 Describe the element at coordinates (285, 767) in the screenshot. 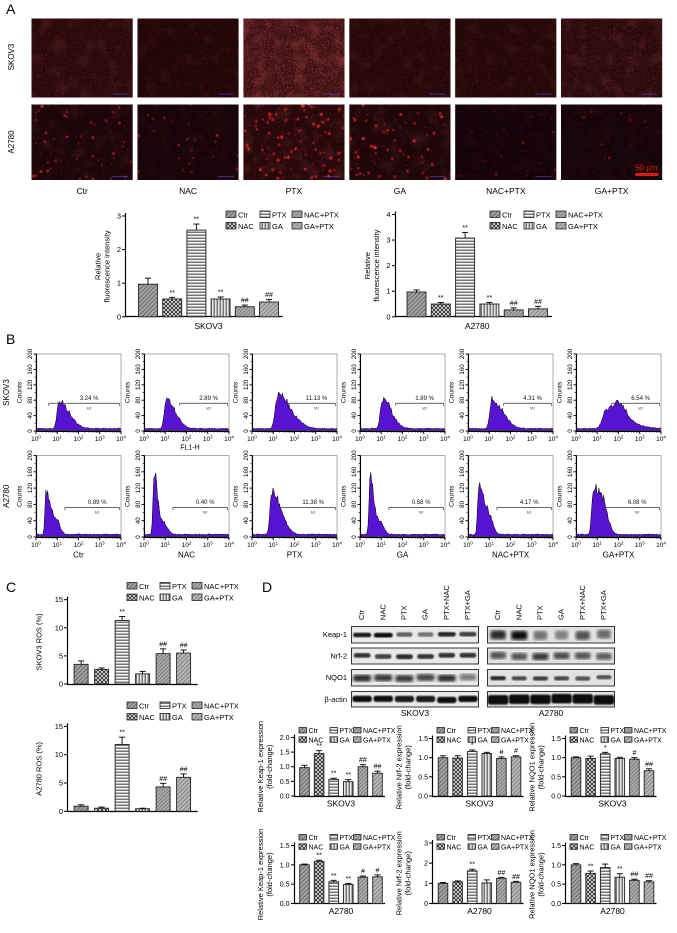

I see `svg-text: 1.0` at that location.